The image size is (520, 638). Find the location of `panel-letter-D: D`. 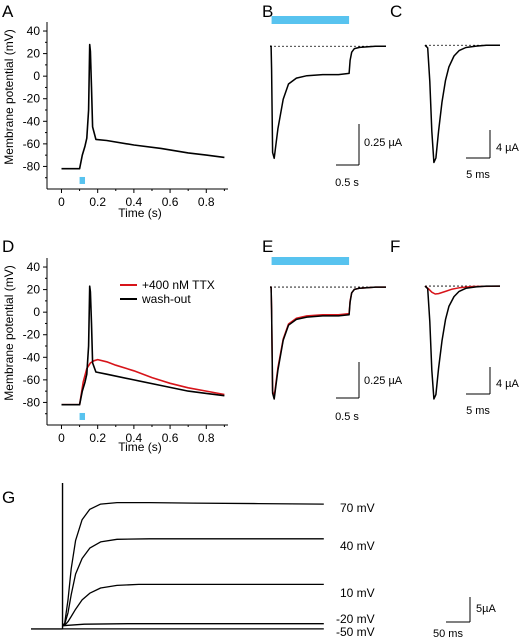

panel-letter-D: D is located at coordinates (8, 246).